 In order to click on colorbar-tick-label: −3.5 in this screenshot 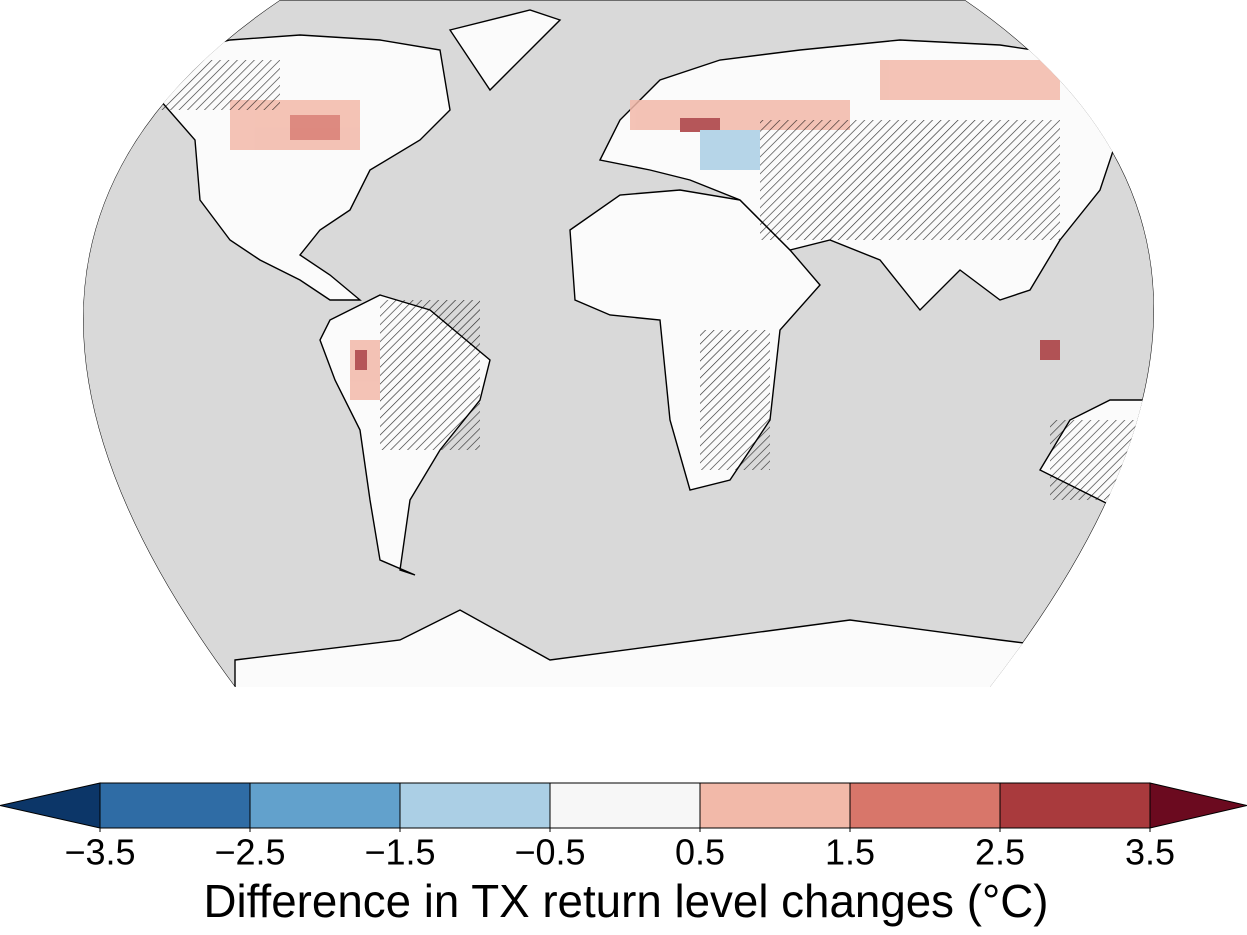, I will do `click(99, 852)`.